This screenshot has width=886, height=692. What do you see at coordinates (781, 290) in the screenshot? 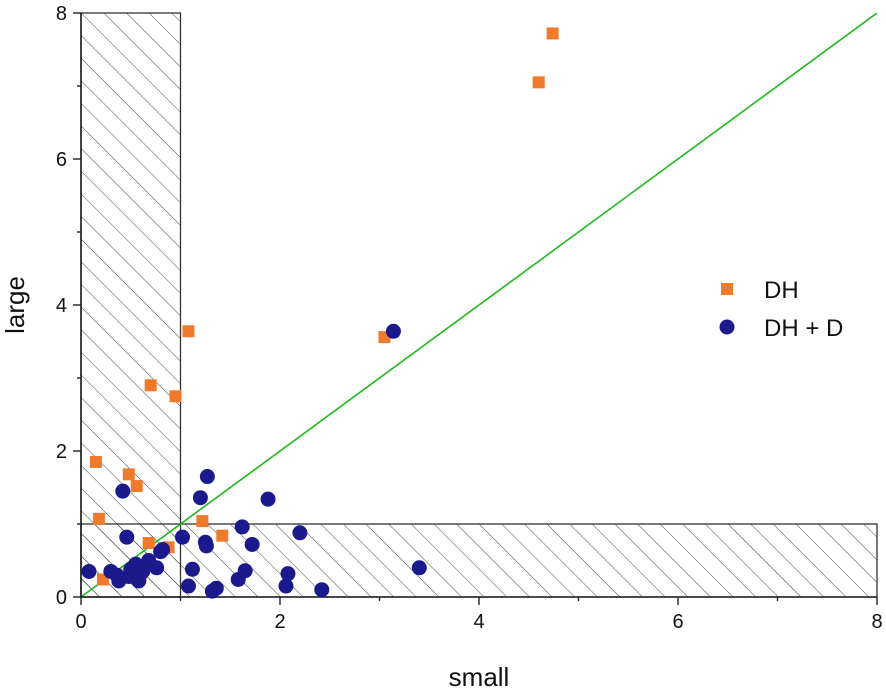
I see `legend-label: DH` at bounding box center [781, 290].